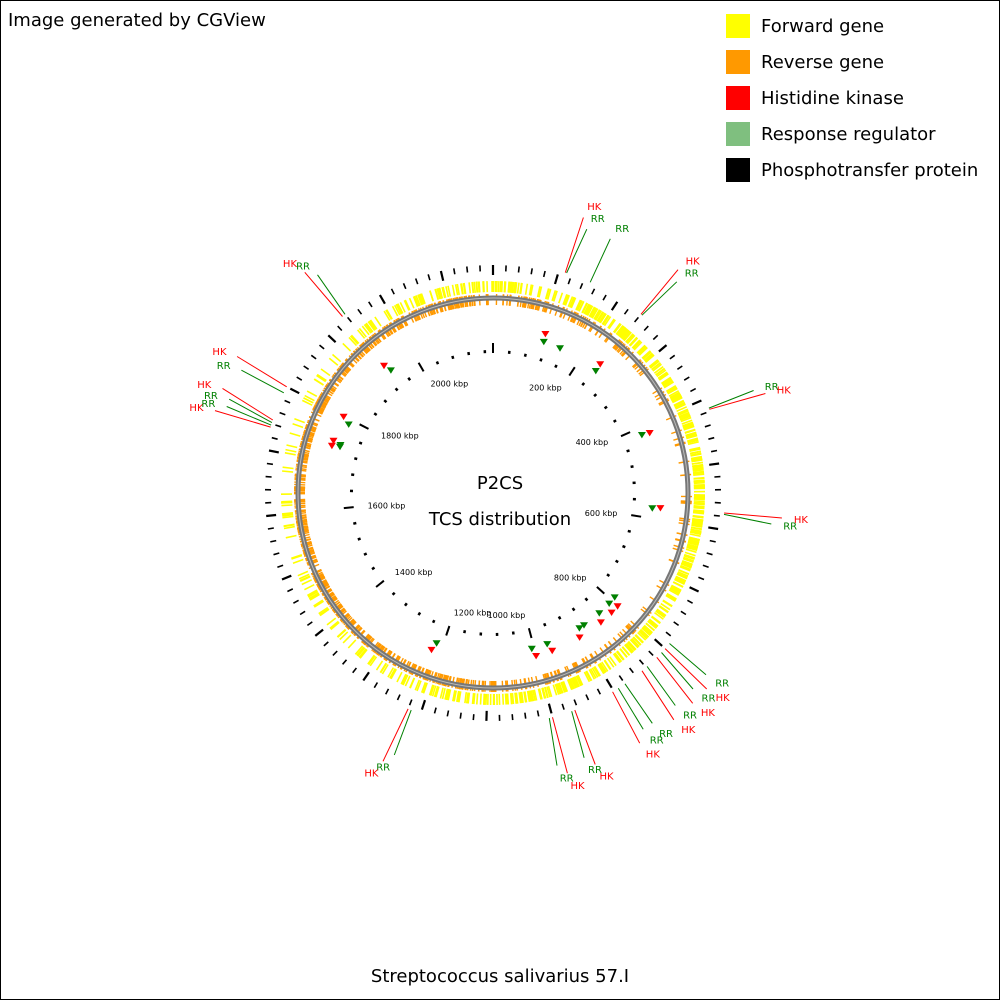 This screenshot has height=1000, width=1000. What do you see at coordinates (599, 613) in the screenshot?
I see `rr-marker` at bounding box center [599, 613].